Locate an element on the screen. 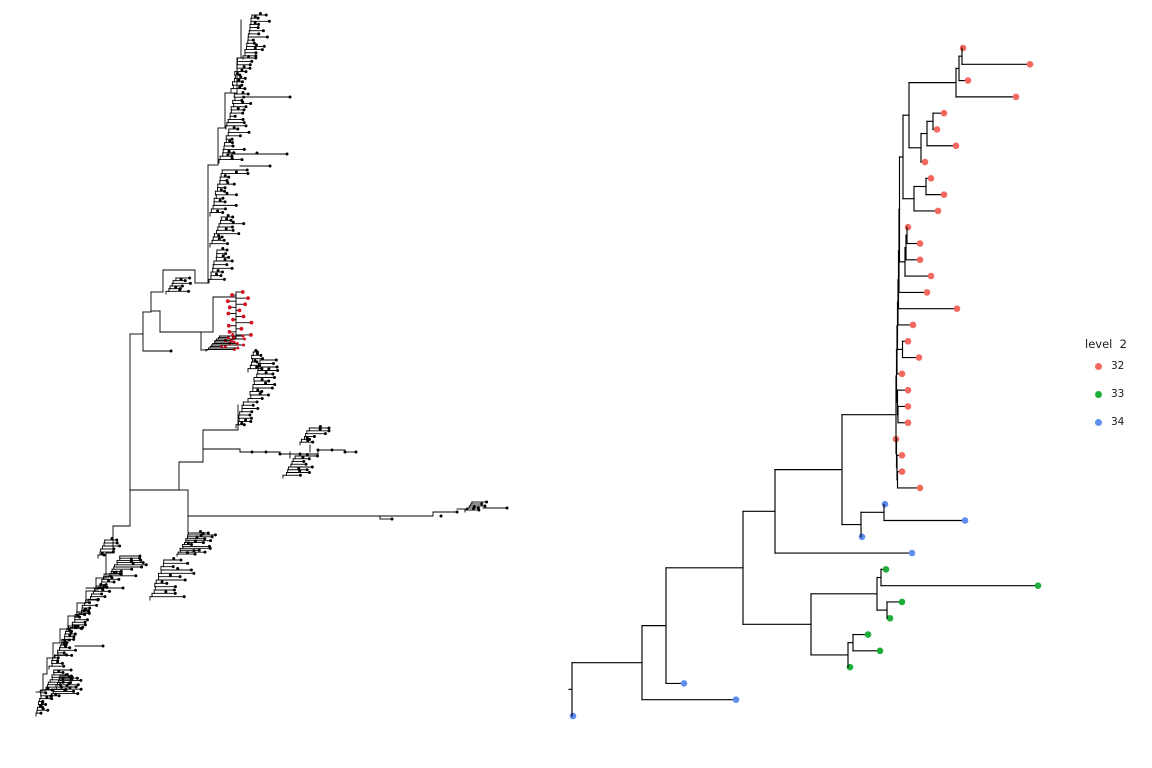 The width and height of the screenshot is (1152, 768). highlighted-clade is located at coordinates (229, 321).